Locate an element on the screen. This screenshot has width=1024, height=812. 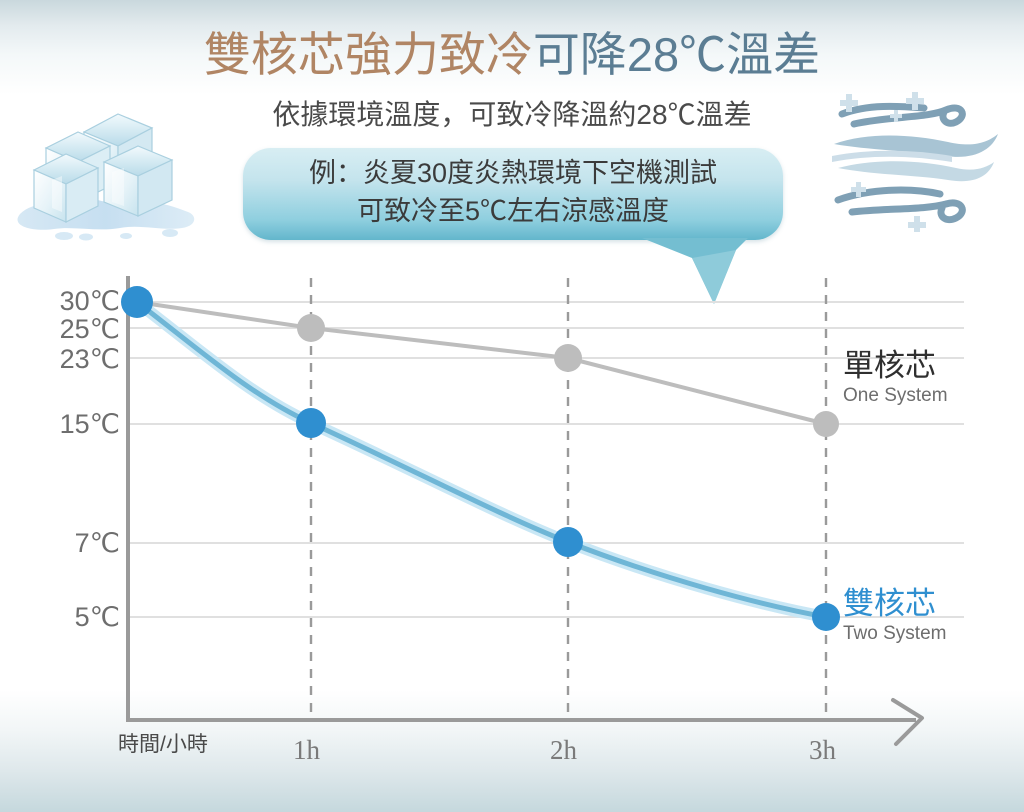
legend-two-system: 雙核芯 Two System is located at coordinates (894, 616).